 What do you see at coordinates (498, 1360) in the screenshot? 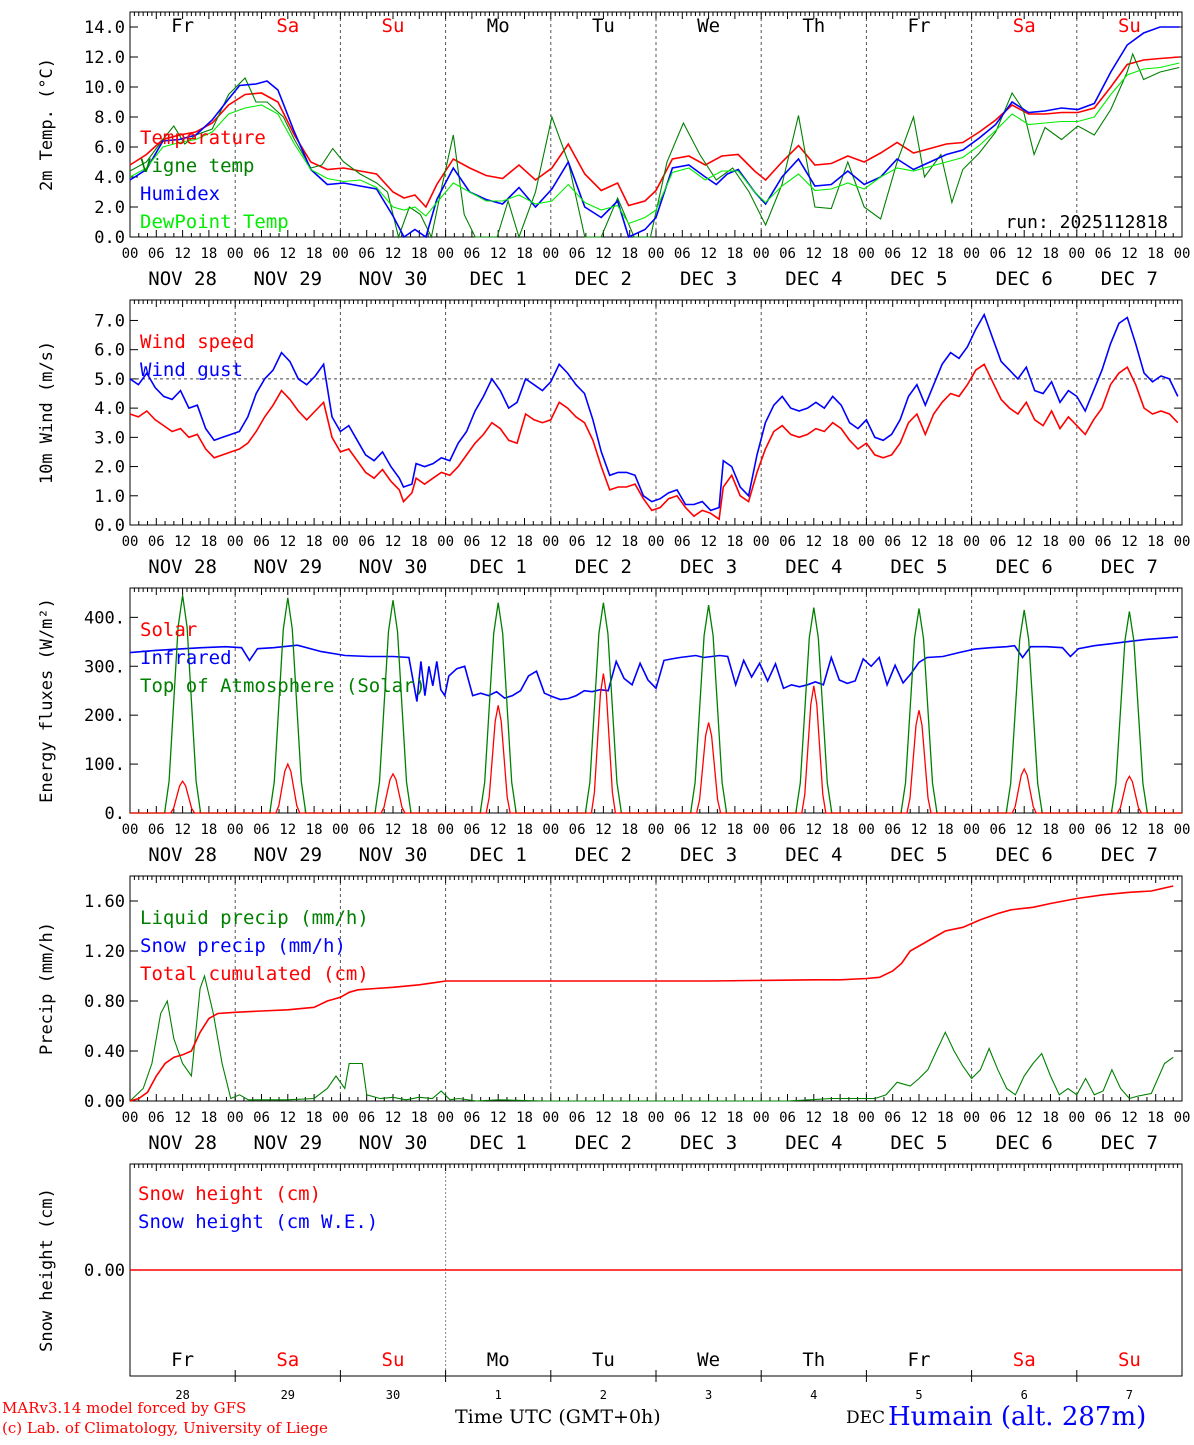
I see `snow-weekday-label: Mo` at bounding box center [498, 1360].